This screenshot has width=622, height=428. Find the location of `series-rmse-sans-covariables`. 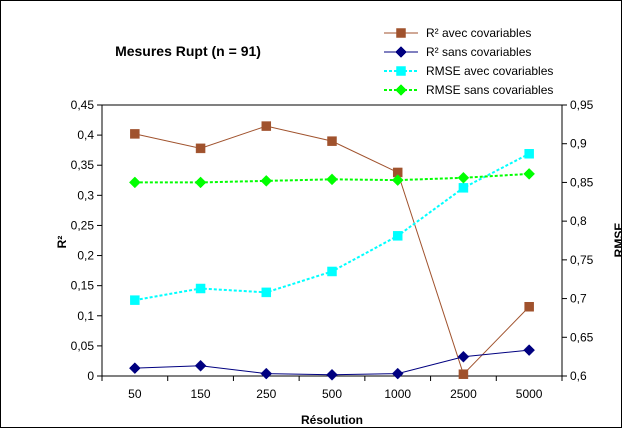

series-rmse-sans-covariables is located at coordinates (332, 178).